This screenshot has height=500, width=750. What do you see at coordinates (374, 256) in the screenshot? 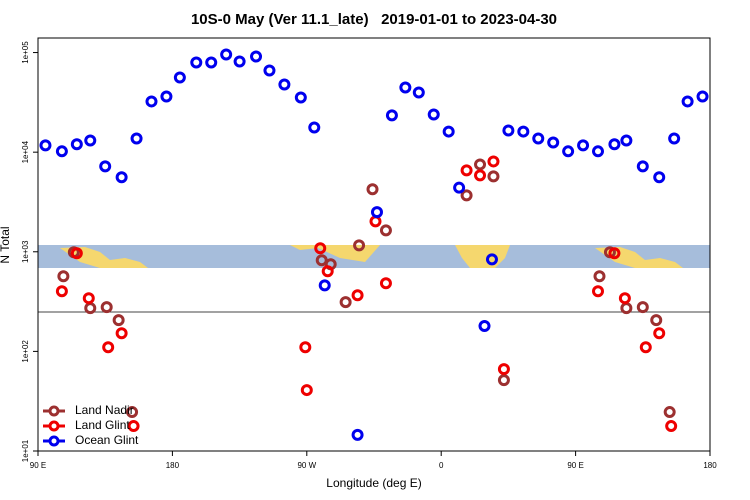
I see `ocean-strip` at bounding box center [374, 256].